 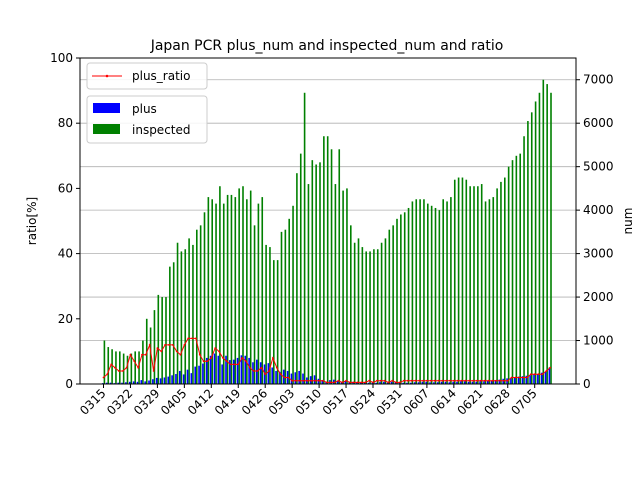 I want to click on x-tick-label: 0412, so click(x=200, y=401).